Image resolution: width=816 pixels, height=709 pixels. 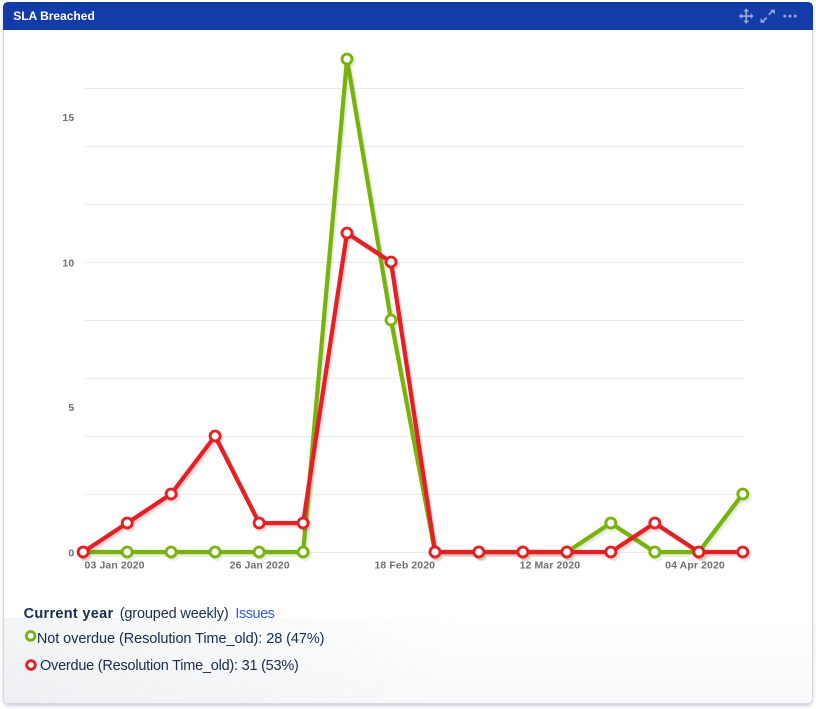 I want to click on svg-text: 15, so click(x=68, y=118).